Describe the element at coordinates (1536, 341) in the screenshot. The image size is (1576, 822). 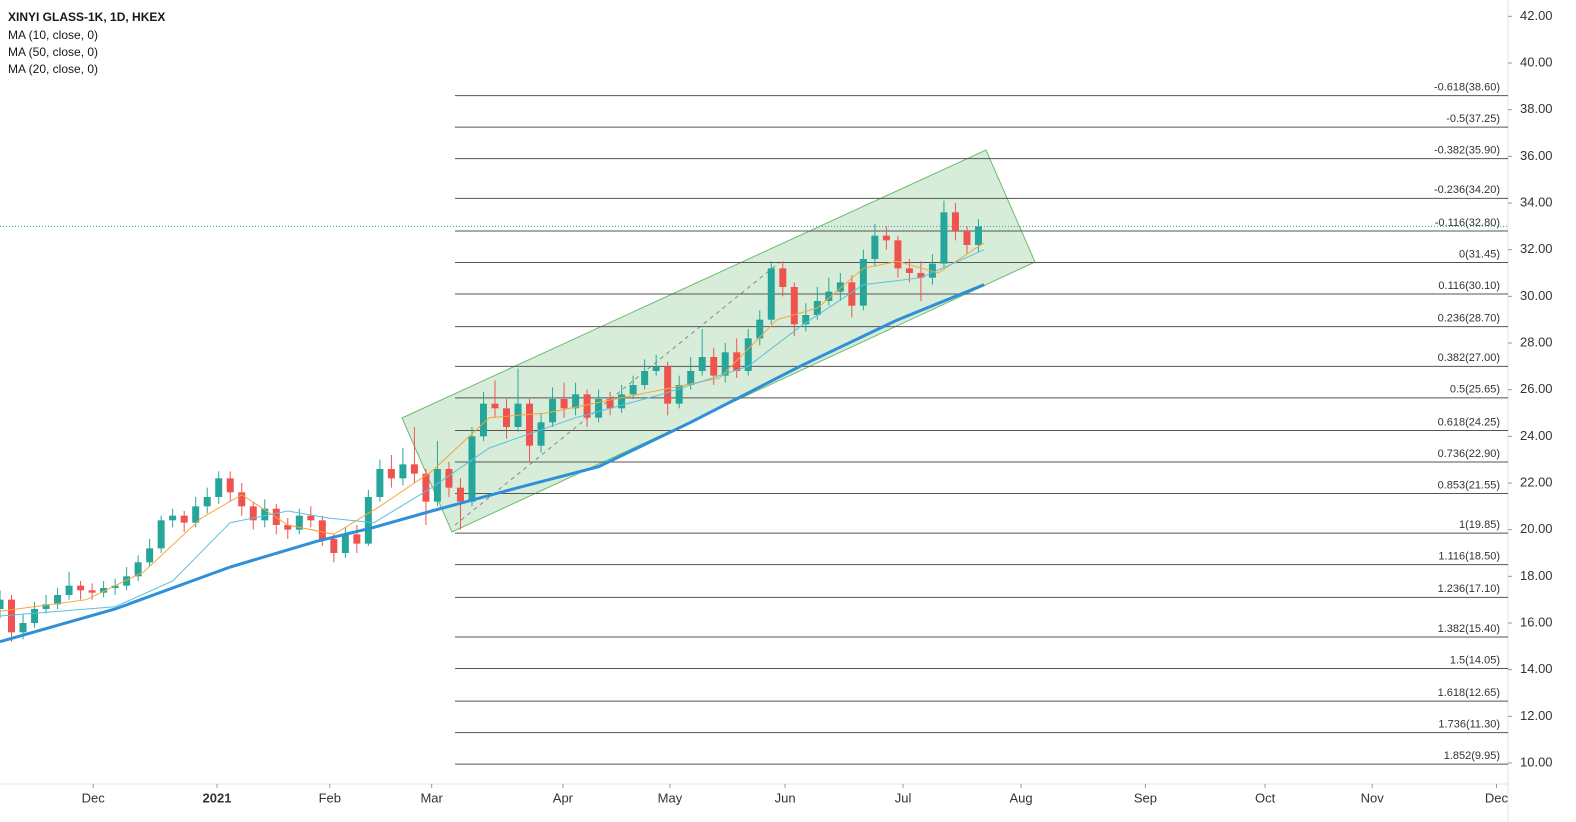
I see `y-tick-label: 28.00` at that location.